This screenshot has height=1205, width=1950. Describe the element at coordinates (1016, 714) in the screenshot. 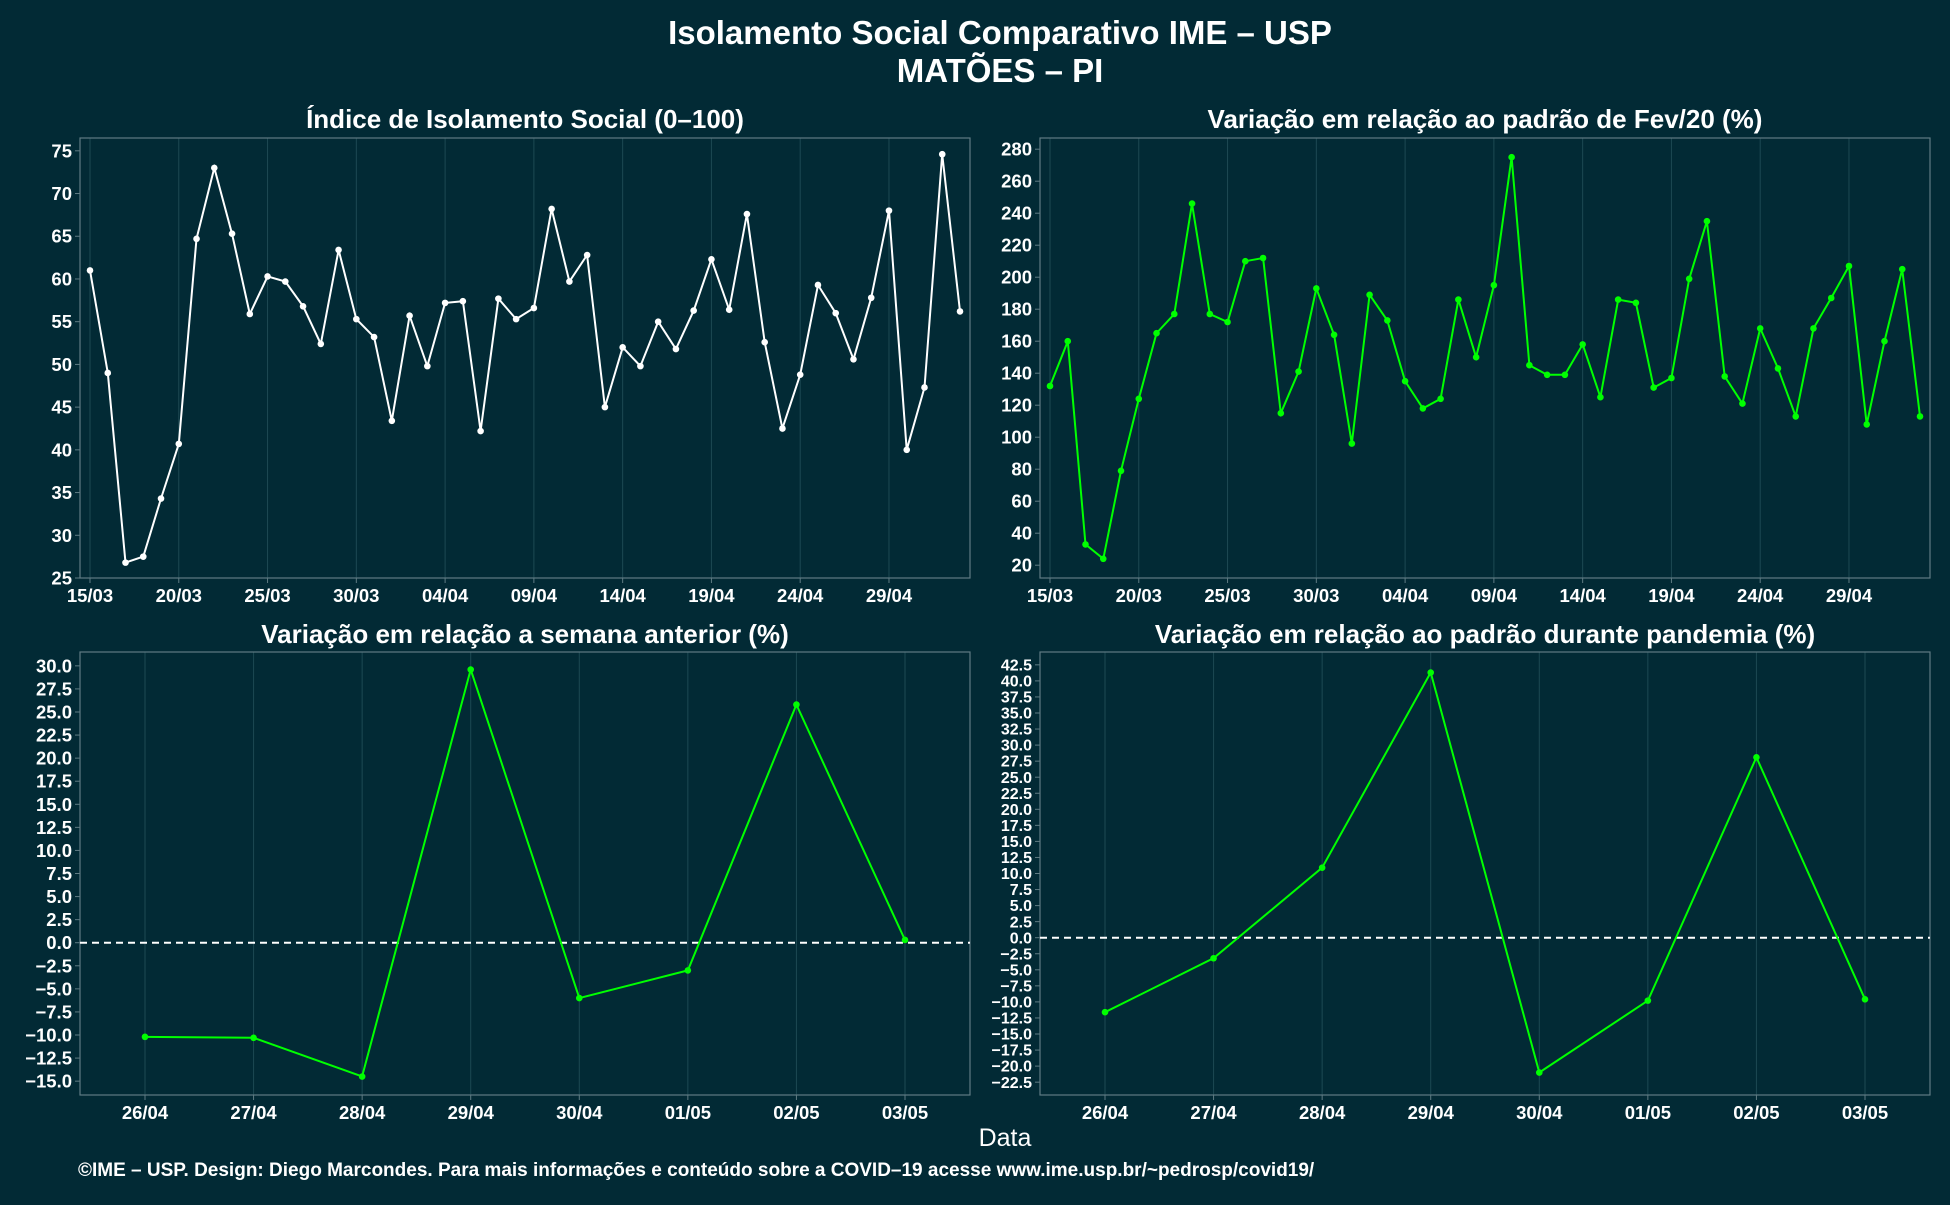

I see `y-tick-label: 35.0` at that location.